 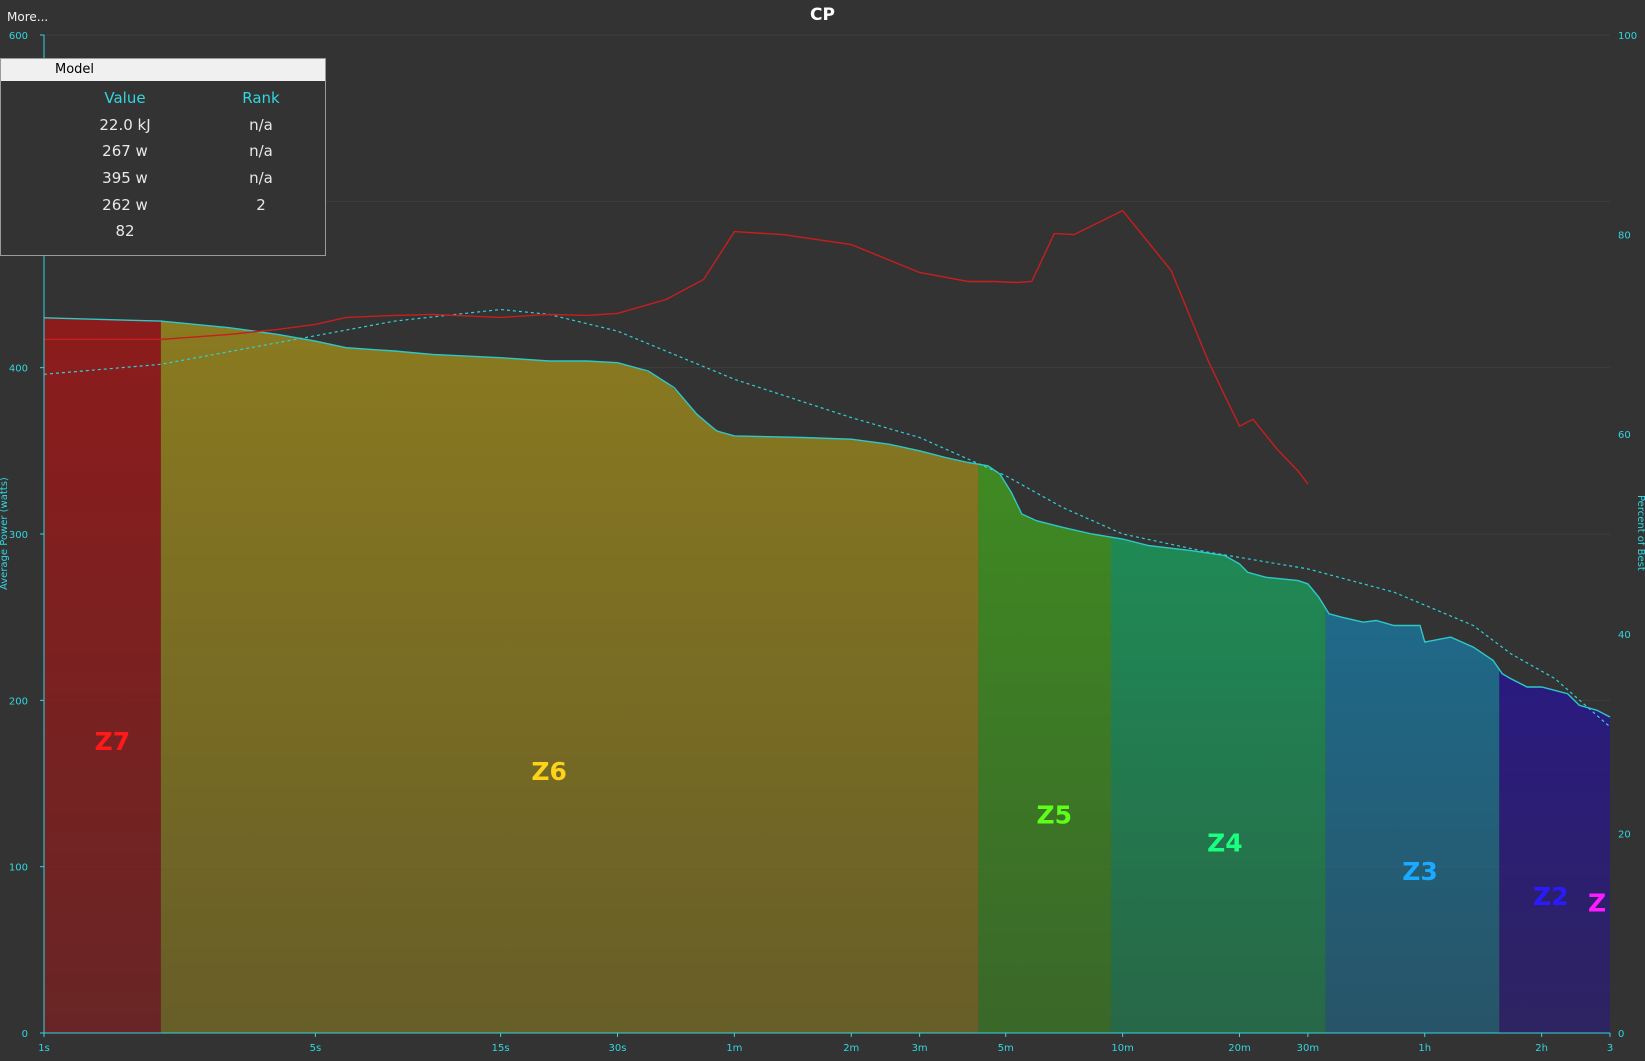 What do you see at coordinates (1624, 236) in the screenshot?
I see `y2-tick-label: 80` at bounding box center [1624, 236].